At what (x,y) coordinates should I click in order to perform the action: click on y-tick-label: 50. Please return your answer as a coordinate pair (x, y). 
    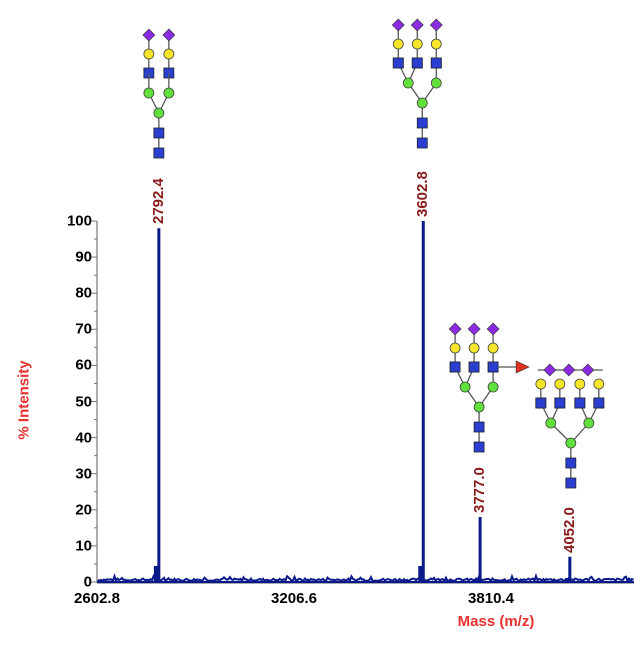
    Looking at the image, I should click on (83, 401).